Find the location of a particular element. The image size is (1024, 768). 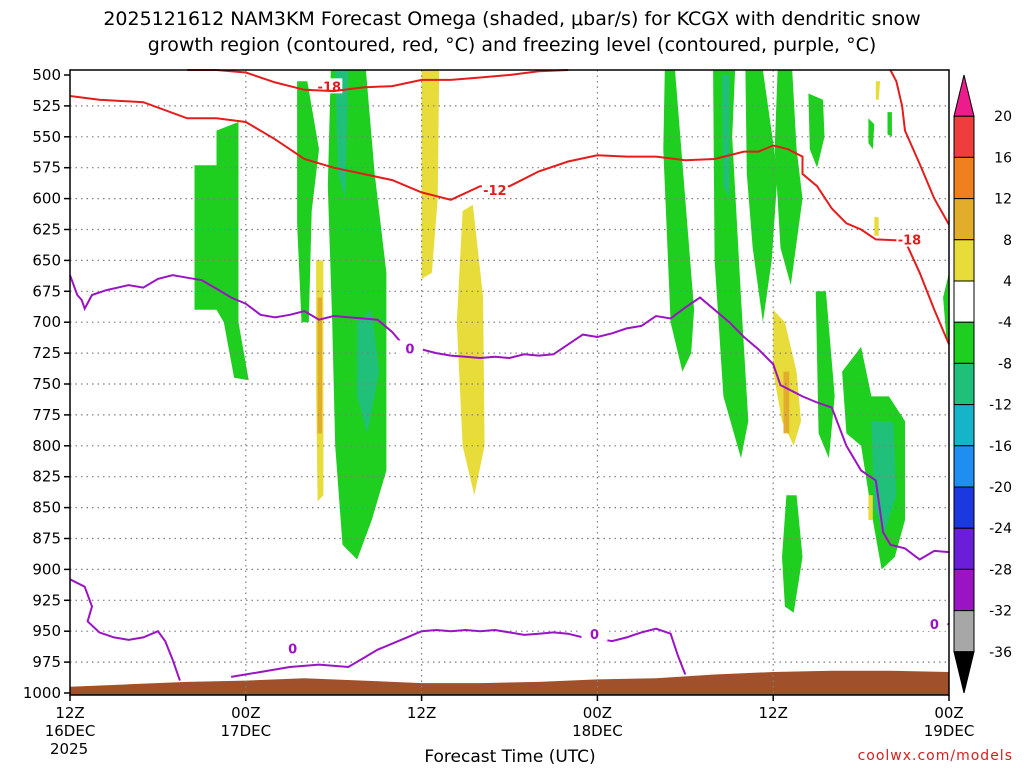

terrain-surface is located at coordinates (509, 682).